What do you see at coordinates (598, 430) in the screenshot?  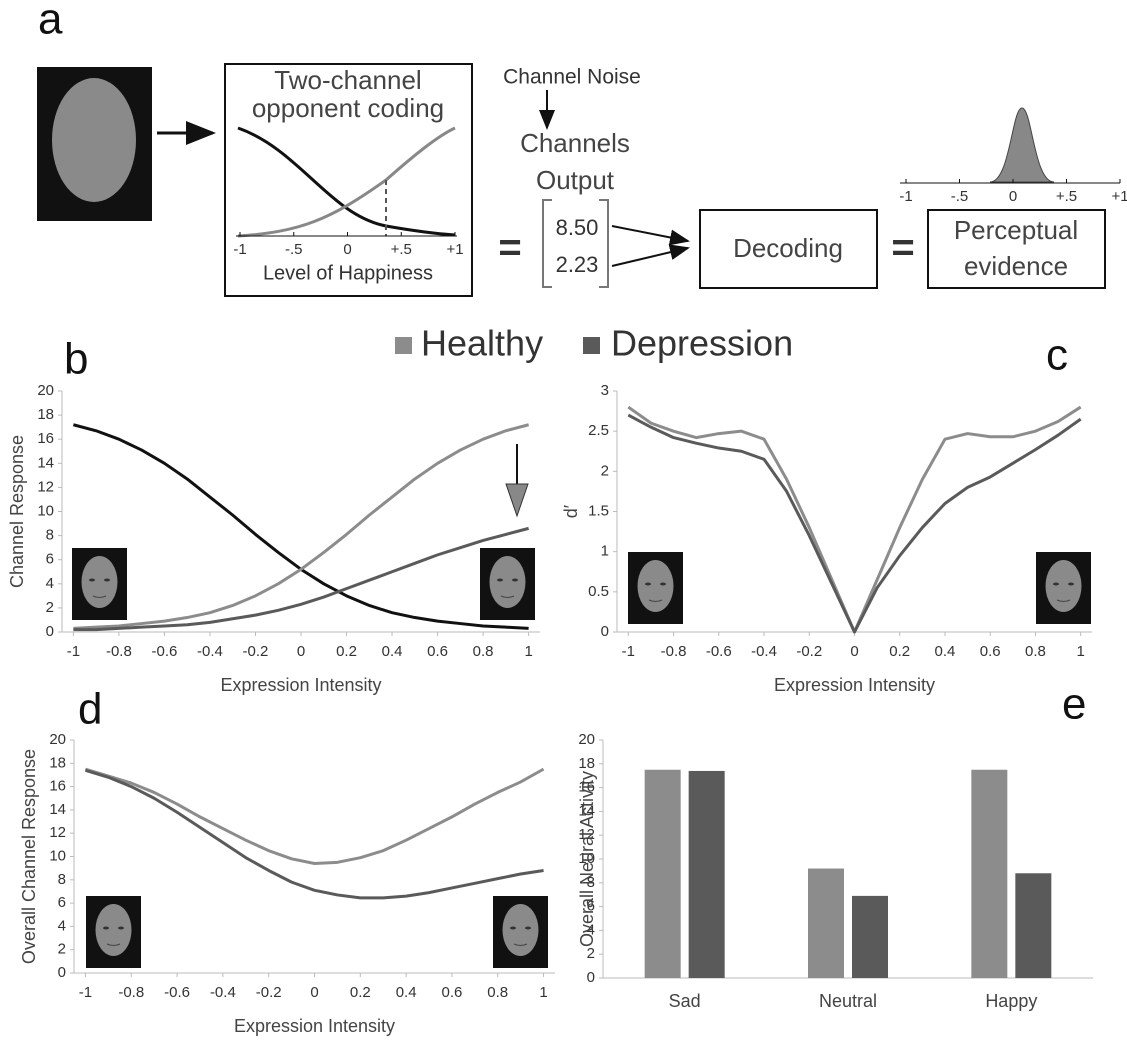 I see `y-tick-label: 2.5` at bounding box center [598, 430].